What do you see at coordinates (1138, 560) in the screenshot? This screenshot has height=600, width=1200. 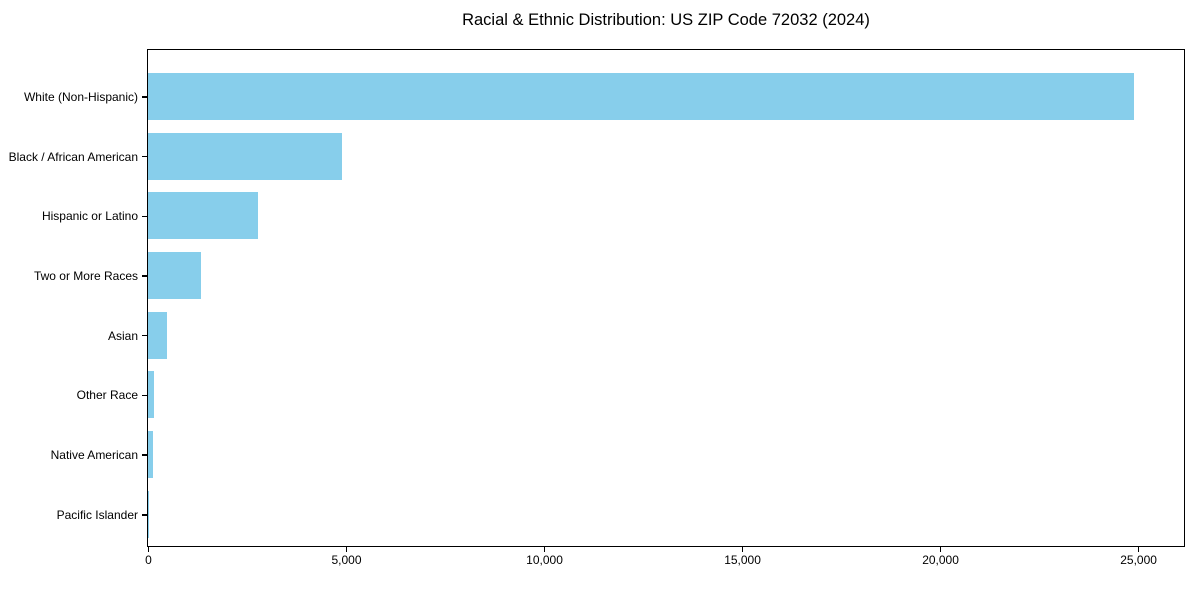 I see `x-axis-tick-label: 25,000` at bounding box center [1138, 560].